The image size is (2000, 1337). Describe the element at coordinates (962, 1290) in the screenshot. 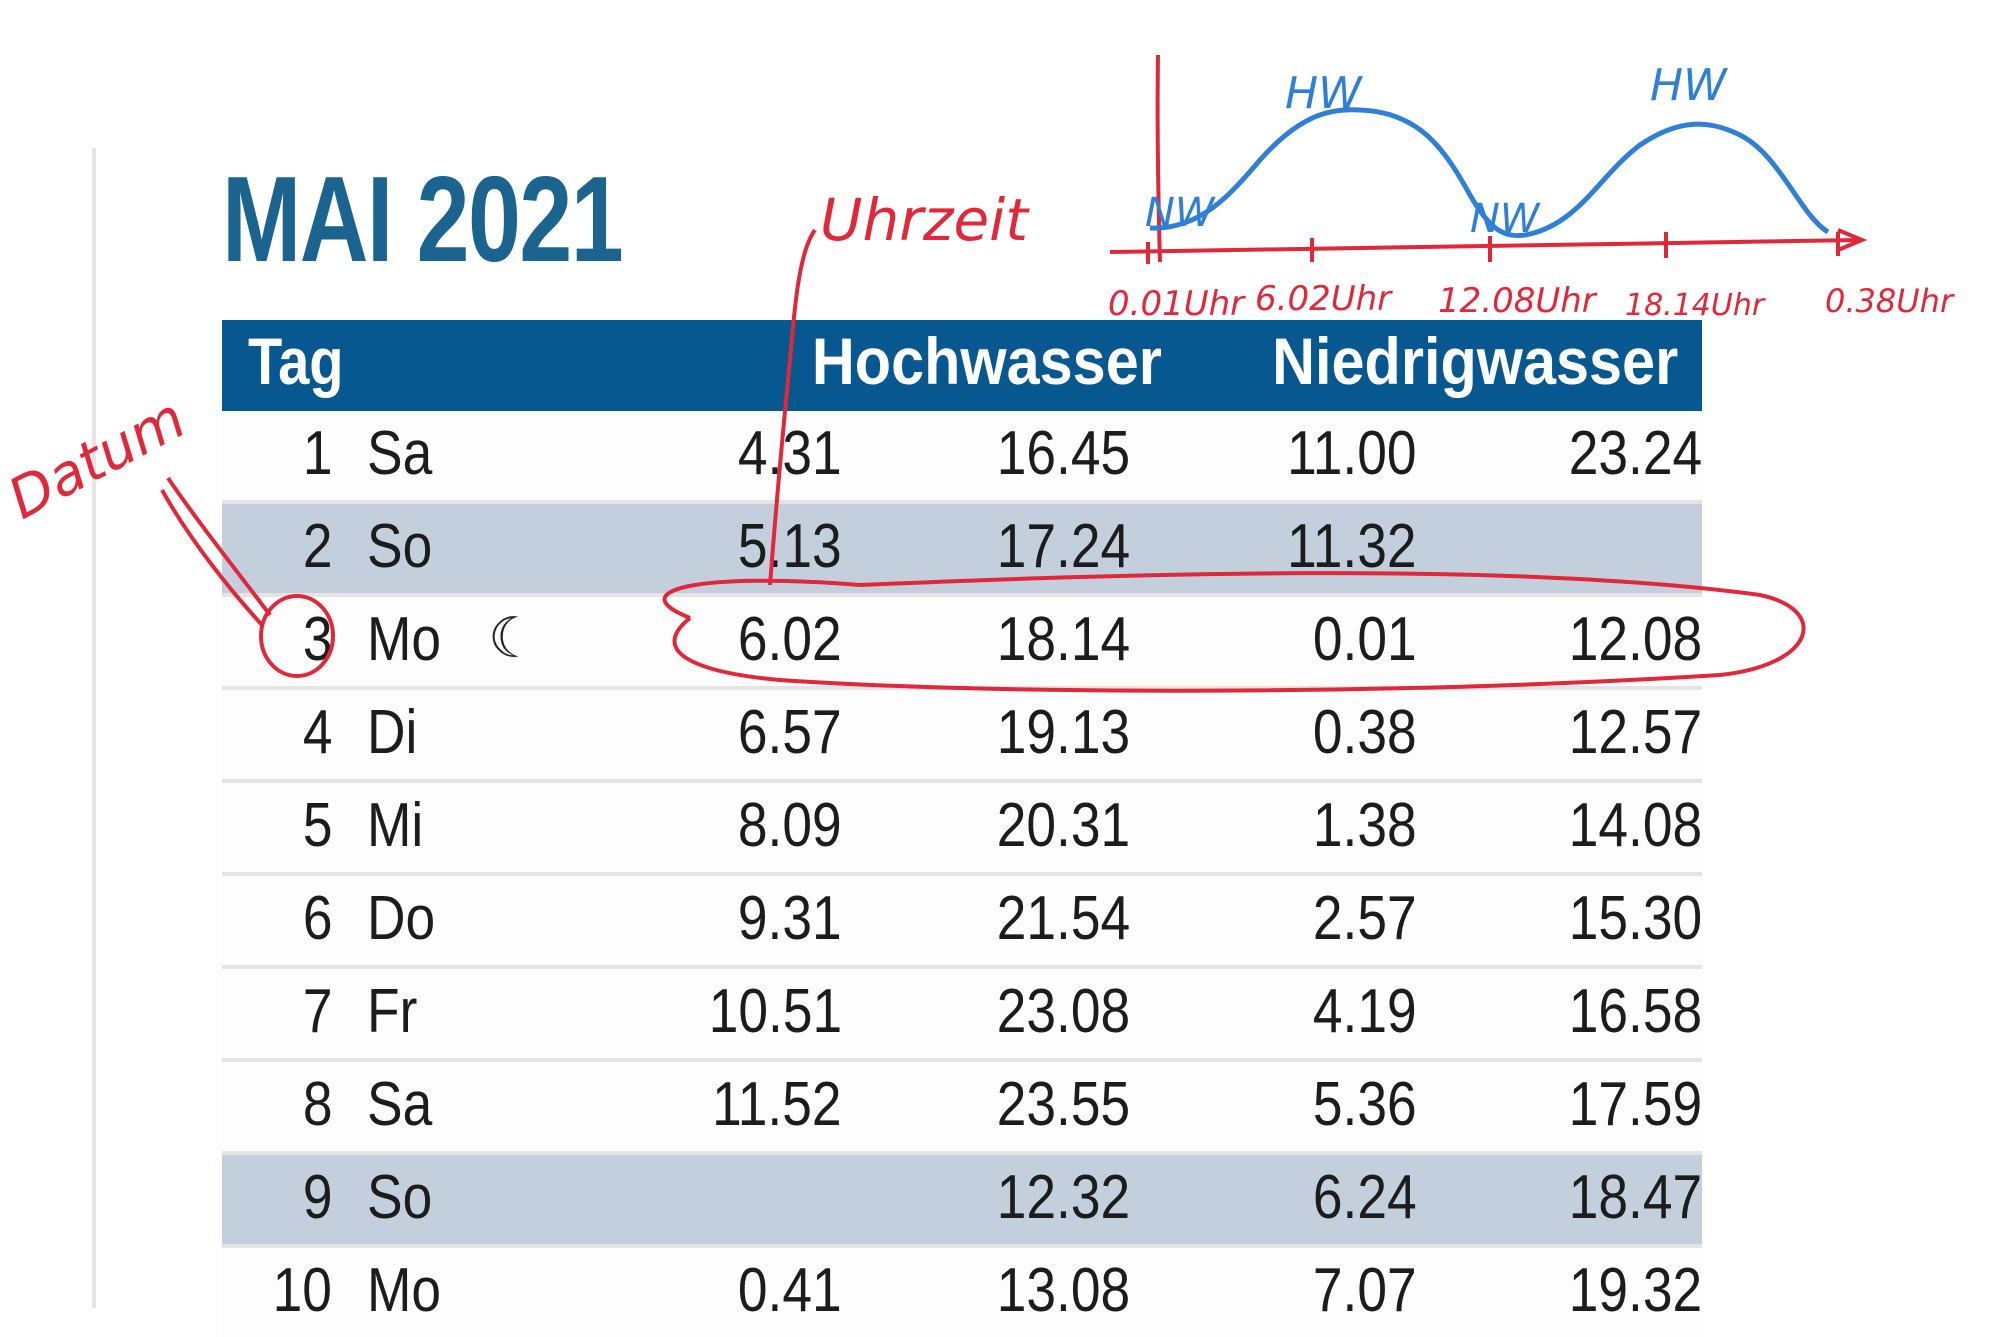

I see `table-row: 10 Mo 0.41 13.08 7.07 19.32` at that location.